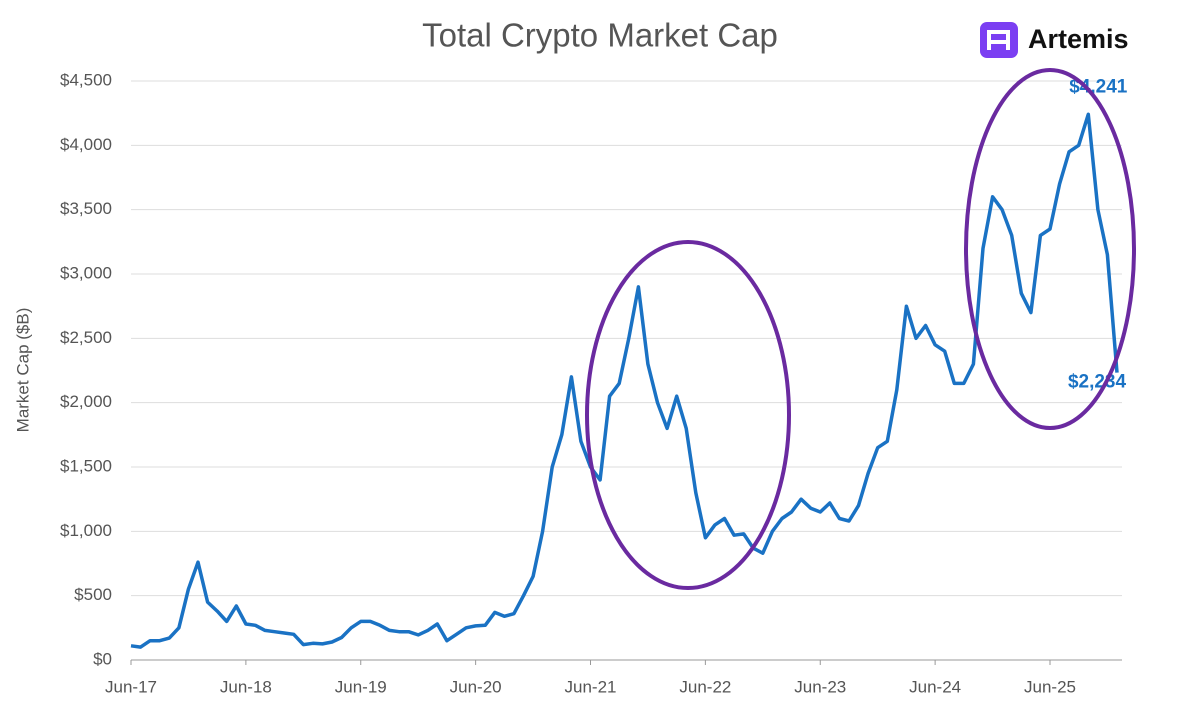  I want to click on y-tick-label: $3,500, so click(86, 208).